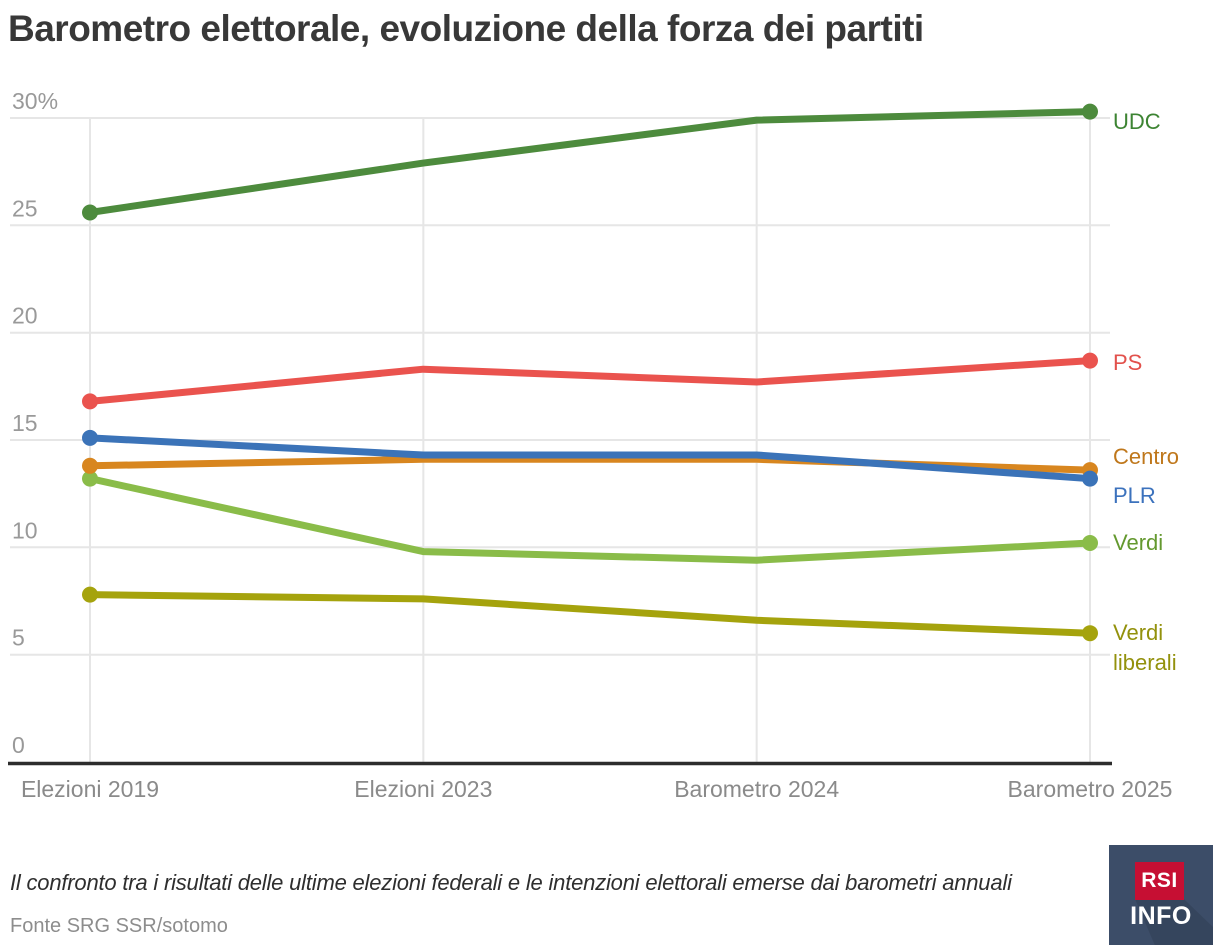  I want to click on series-label-centro: Centro, so click(1146, 457).